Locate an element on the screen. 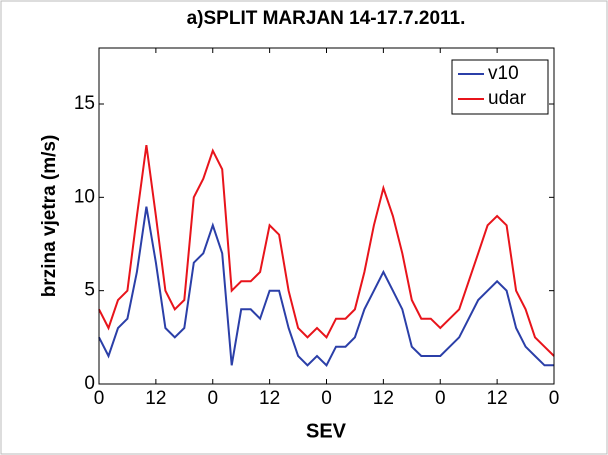 The width and height of the screenshot is (608, 455). chart-title: a)SPLIT MARJAN 14-17.7.2011. is located at coordinates (326, 18).